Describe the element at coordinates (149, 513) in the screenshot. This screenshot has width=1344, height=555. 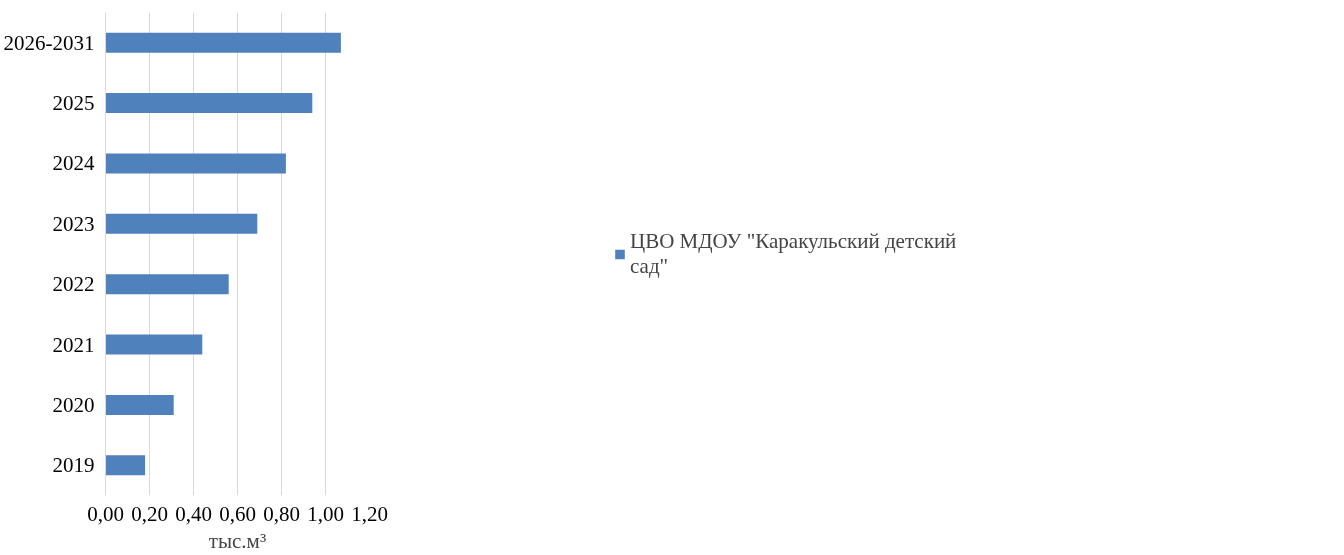
I see `x-tick-label: 0,20` at that location.